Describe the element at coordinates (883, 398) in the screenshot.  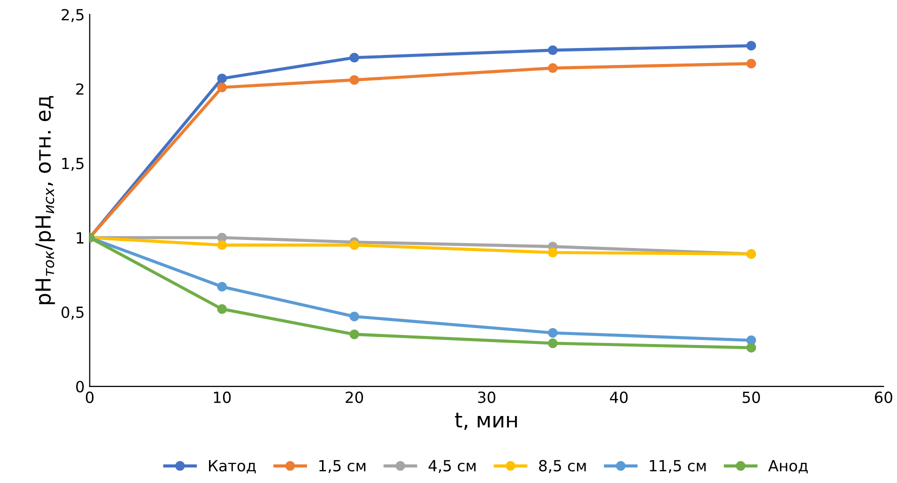
I see `x-tick-label: 60` at that location.